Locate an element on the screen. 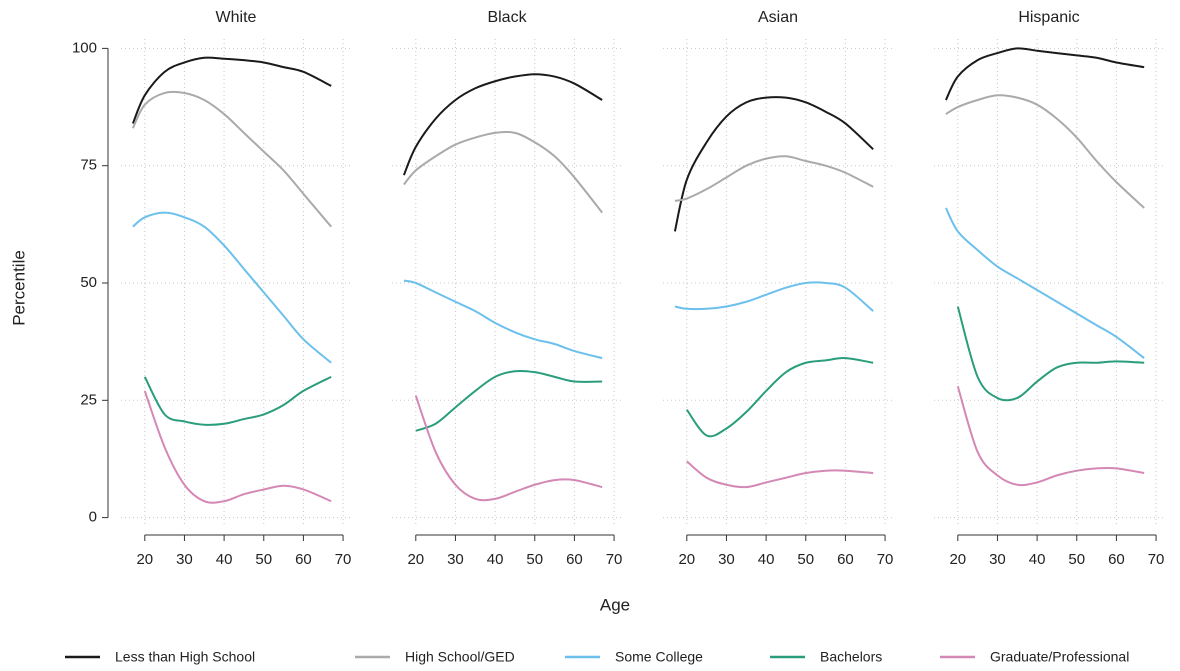 The image size is (1180, 671). y-tick-label: 0 is located at coordinates (93, 517).